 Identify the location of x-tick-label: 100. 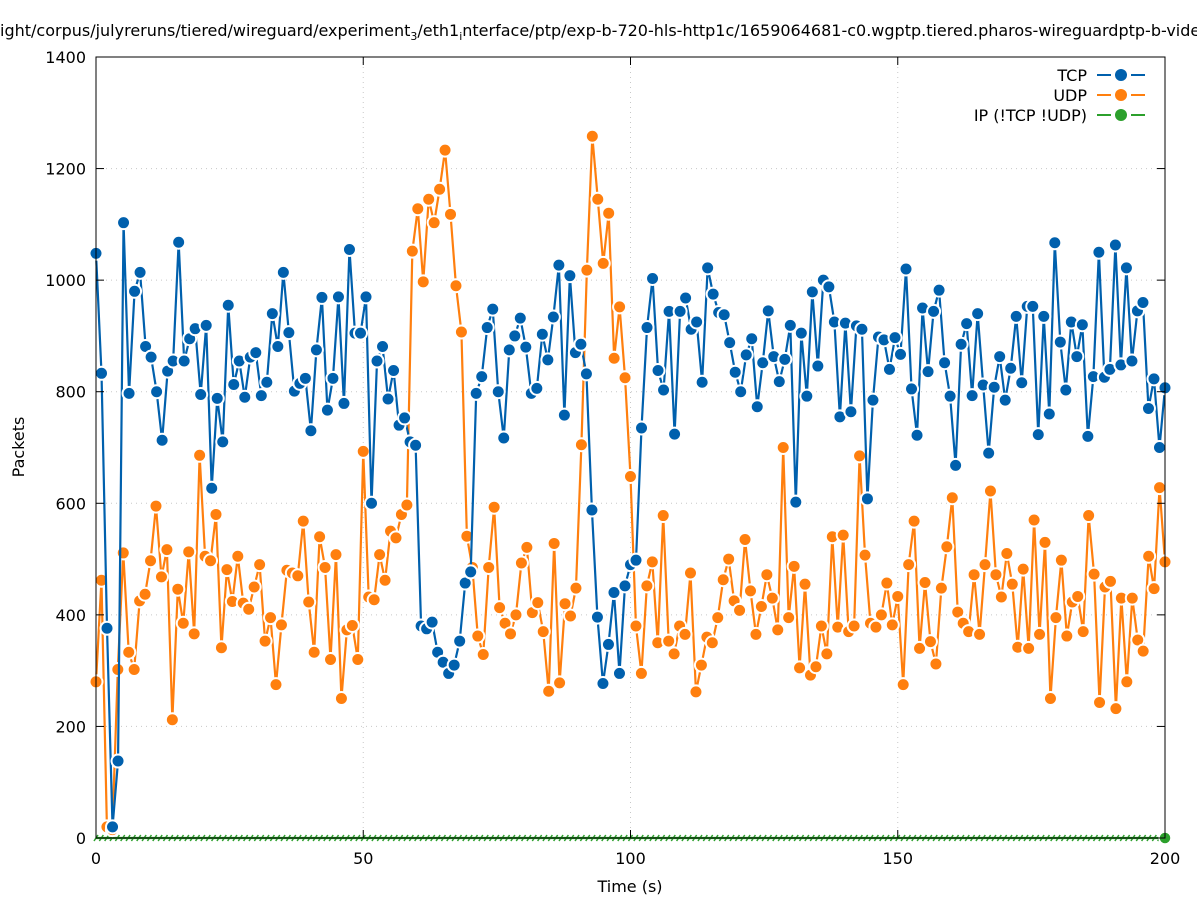
(630, 858).